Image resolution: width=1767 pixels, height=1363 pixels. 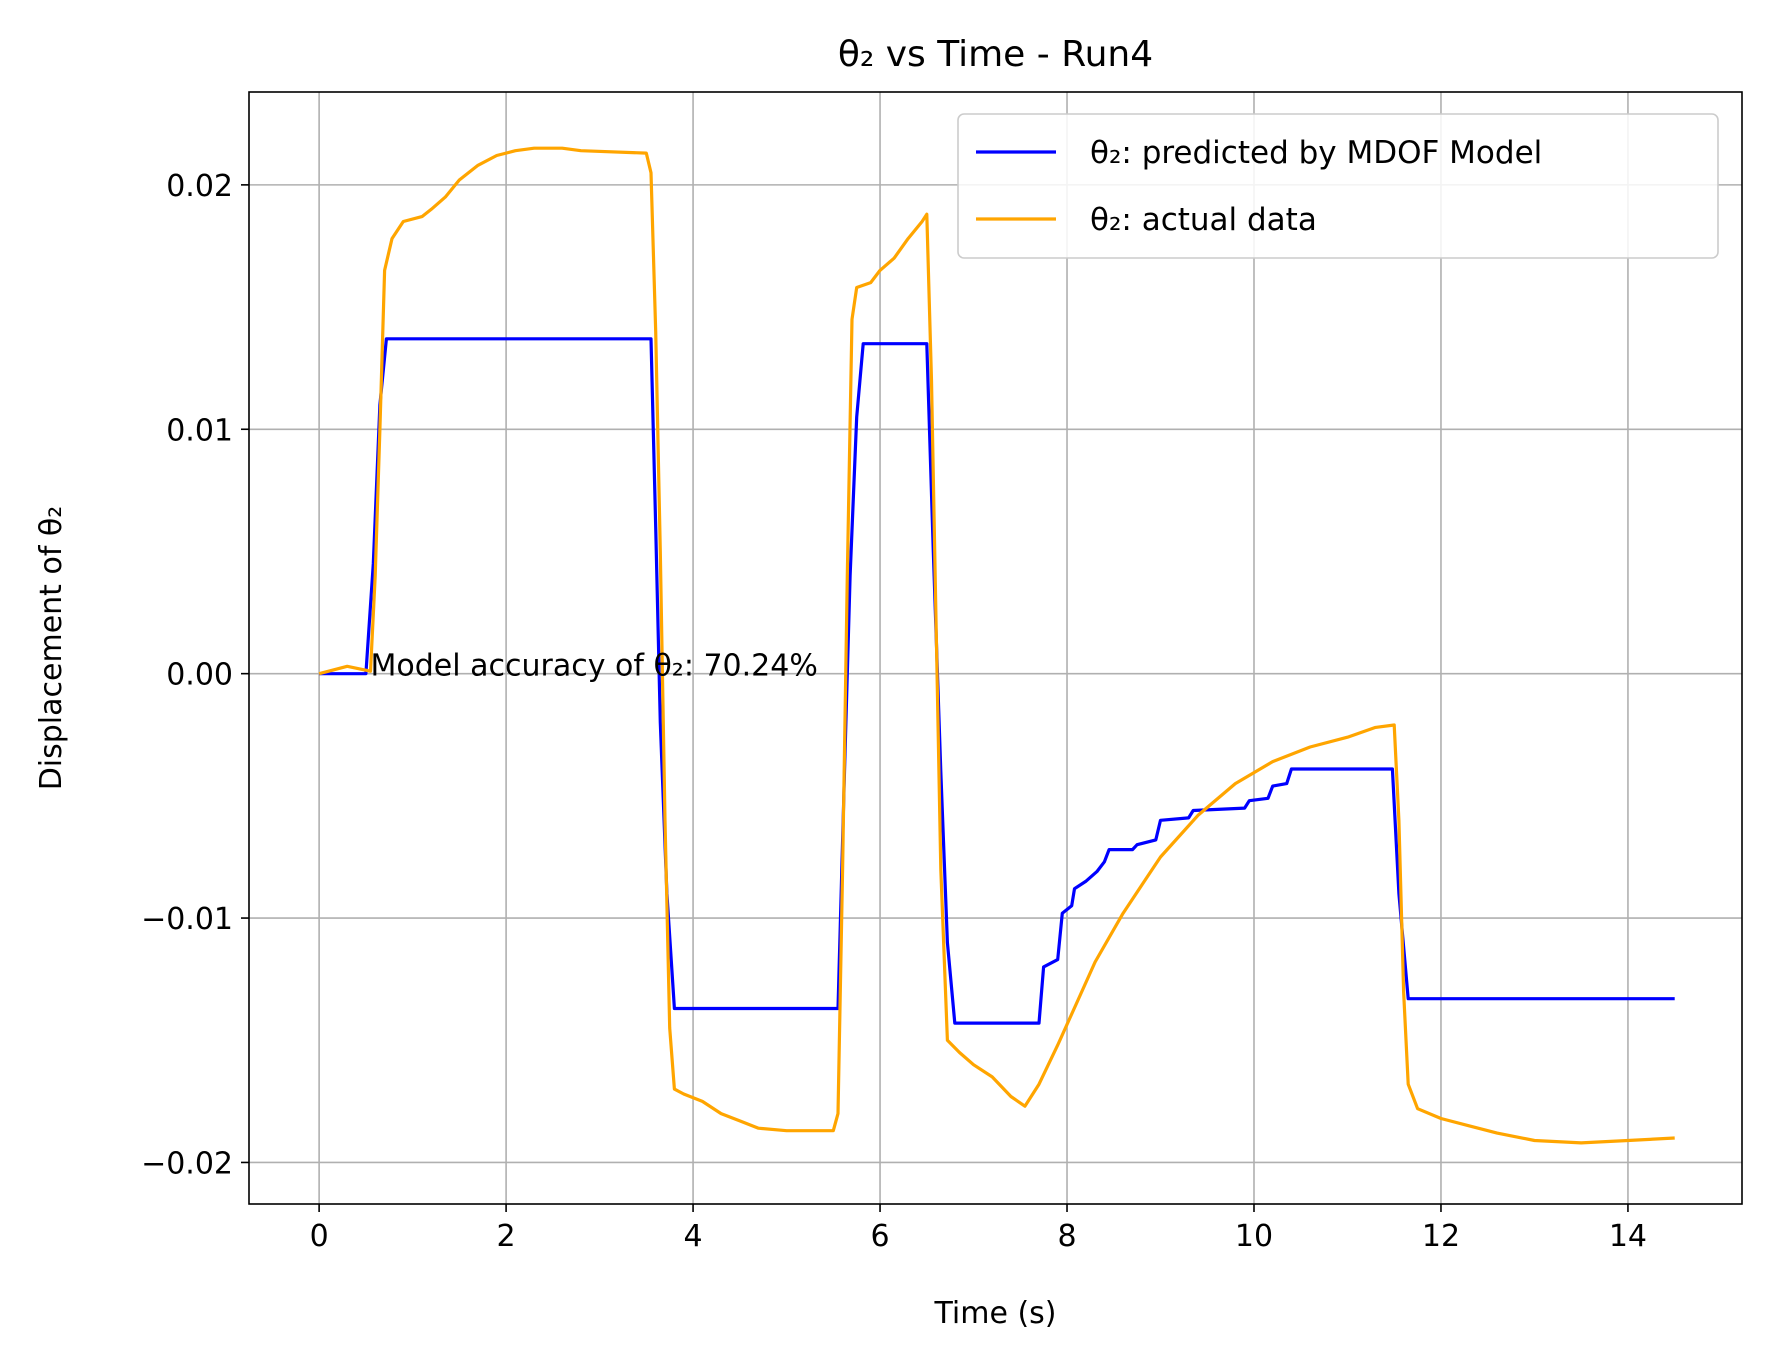 What do you see at coordinates (693, 1236) in the screenshot?
I see `x-tick-label: 4` at bounding box center [693, 1236].